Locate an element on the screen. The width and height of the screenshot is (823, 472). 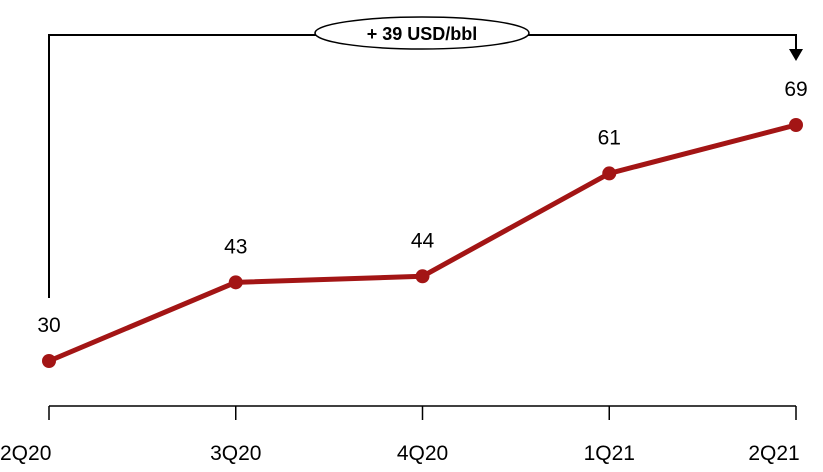
x-tick-label: 2Q21 is located at coordinates (773, 453).